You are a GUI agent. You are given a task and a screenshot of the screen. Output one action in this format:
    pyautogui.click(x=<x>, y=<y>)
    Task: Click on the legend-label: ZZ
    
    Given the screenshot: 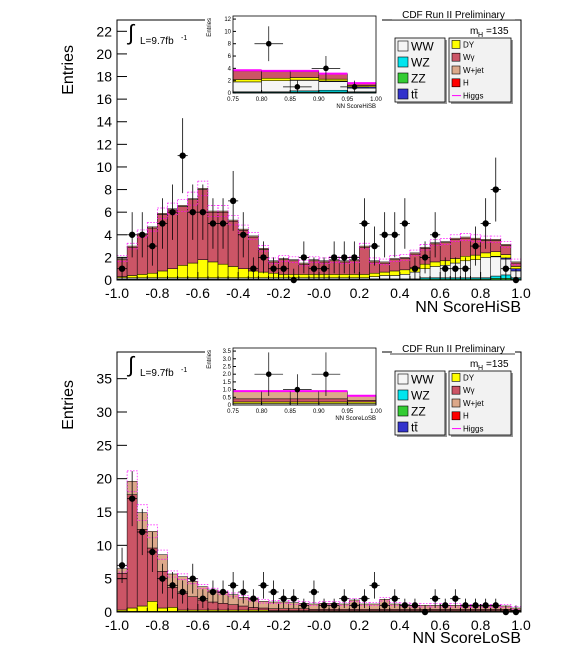 What is the action you would take?
    pyautogui.click(x=418, y=78)
    